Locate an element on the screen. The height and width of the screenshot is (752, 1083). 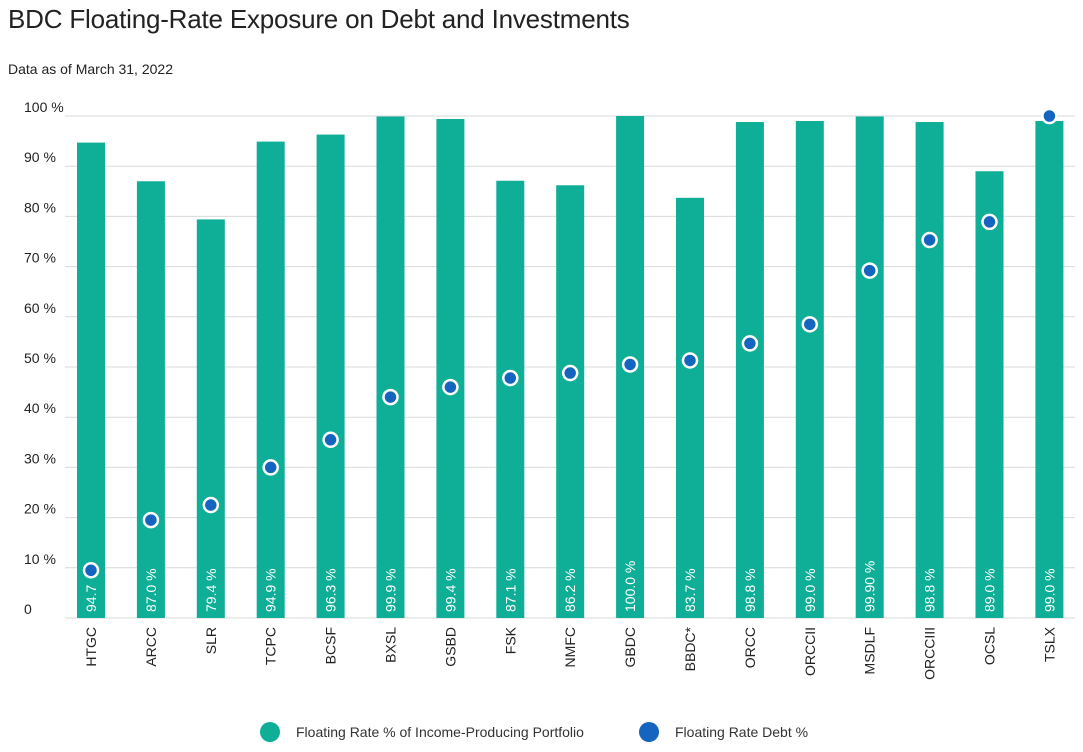
x-tick-label: BXSL is located at coordinates (391, 645).